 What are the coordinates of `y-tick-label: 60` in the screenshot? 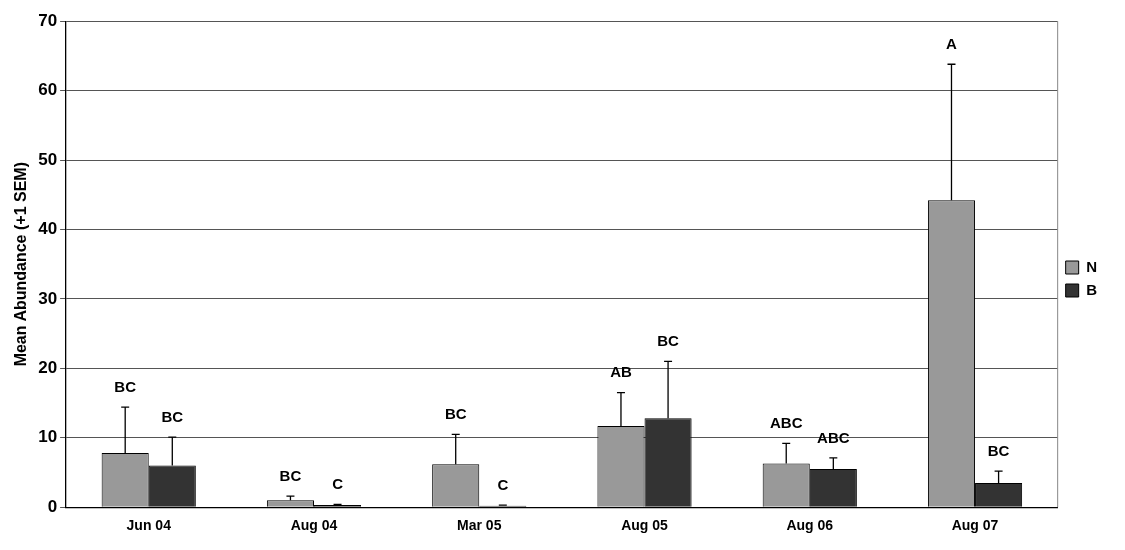 It's located at (48, 90).